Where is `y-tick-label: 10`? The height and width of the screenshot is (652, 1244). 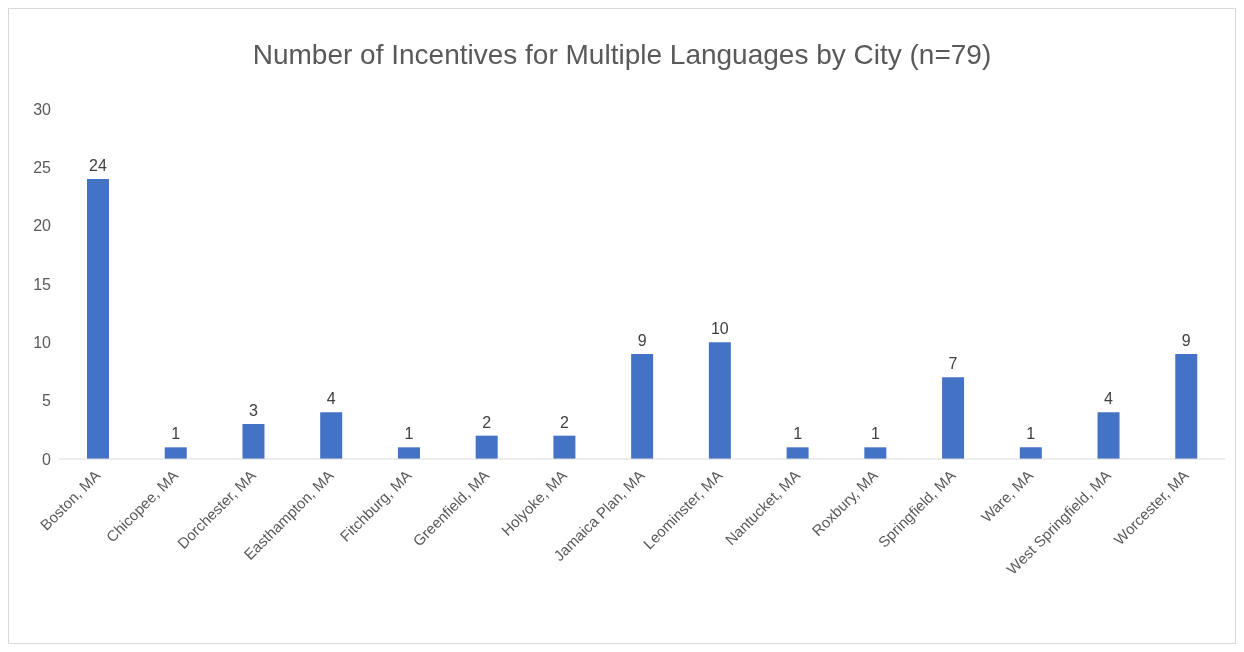 y-tick-label: 10 is located at coordinates (42, 343).